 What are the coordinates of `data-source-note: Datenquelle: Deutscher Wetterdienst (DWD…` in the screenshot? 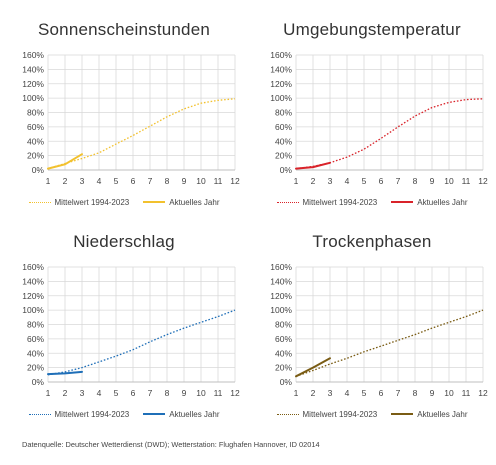 It's located at (171, 444).